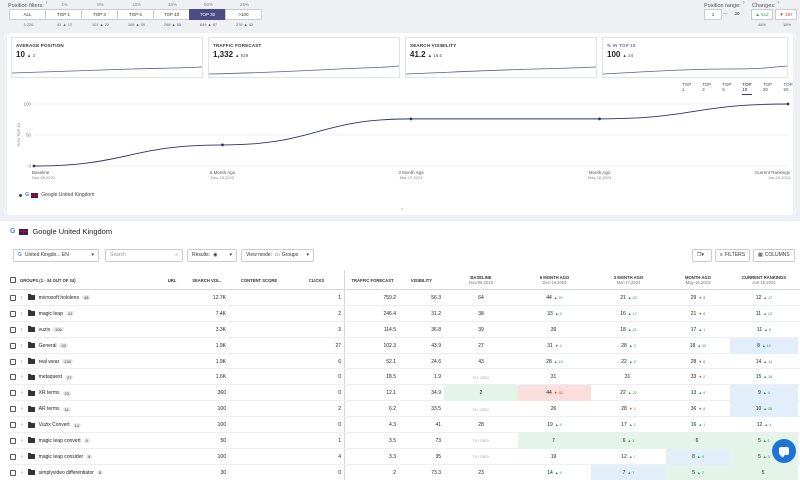 The height and width of the screenshot is (480, 800). I want to click on chart-tab-top10: TOP 10, so click(747, 88).